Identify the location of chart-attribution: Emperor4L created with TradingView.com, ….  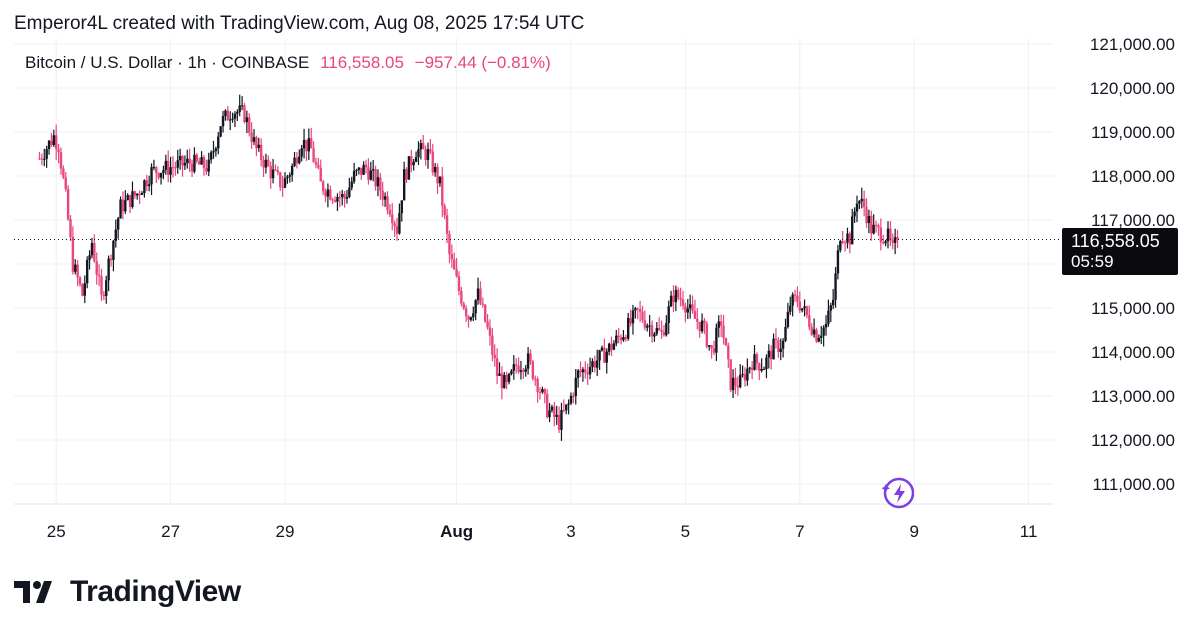
(299, 23).